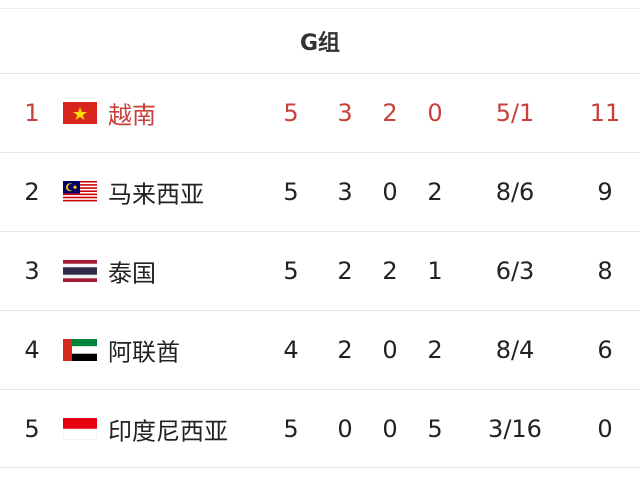  Describe the element at coordinates (32, 350) in the screenshot. I see `rank: 4` at that location.